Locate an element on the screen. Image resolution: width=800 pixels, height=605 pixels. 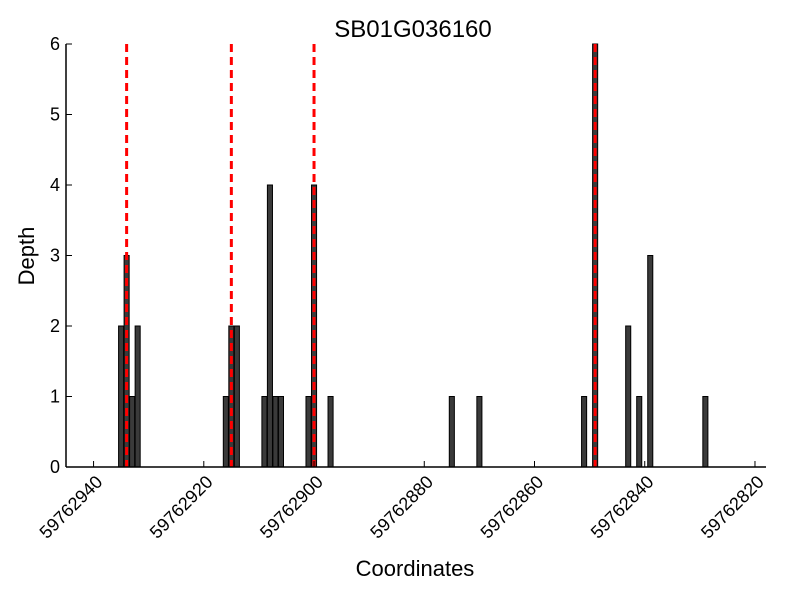
x-tick-label: 59762940 is located at coordinates (71, 507).